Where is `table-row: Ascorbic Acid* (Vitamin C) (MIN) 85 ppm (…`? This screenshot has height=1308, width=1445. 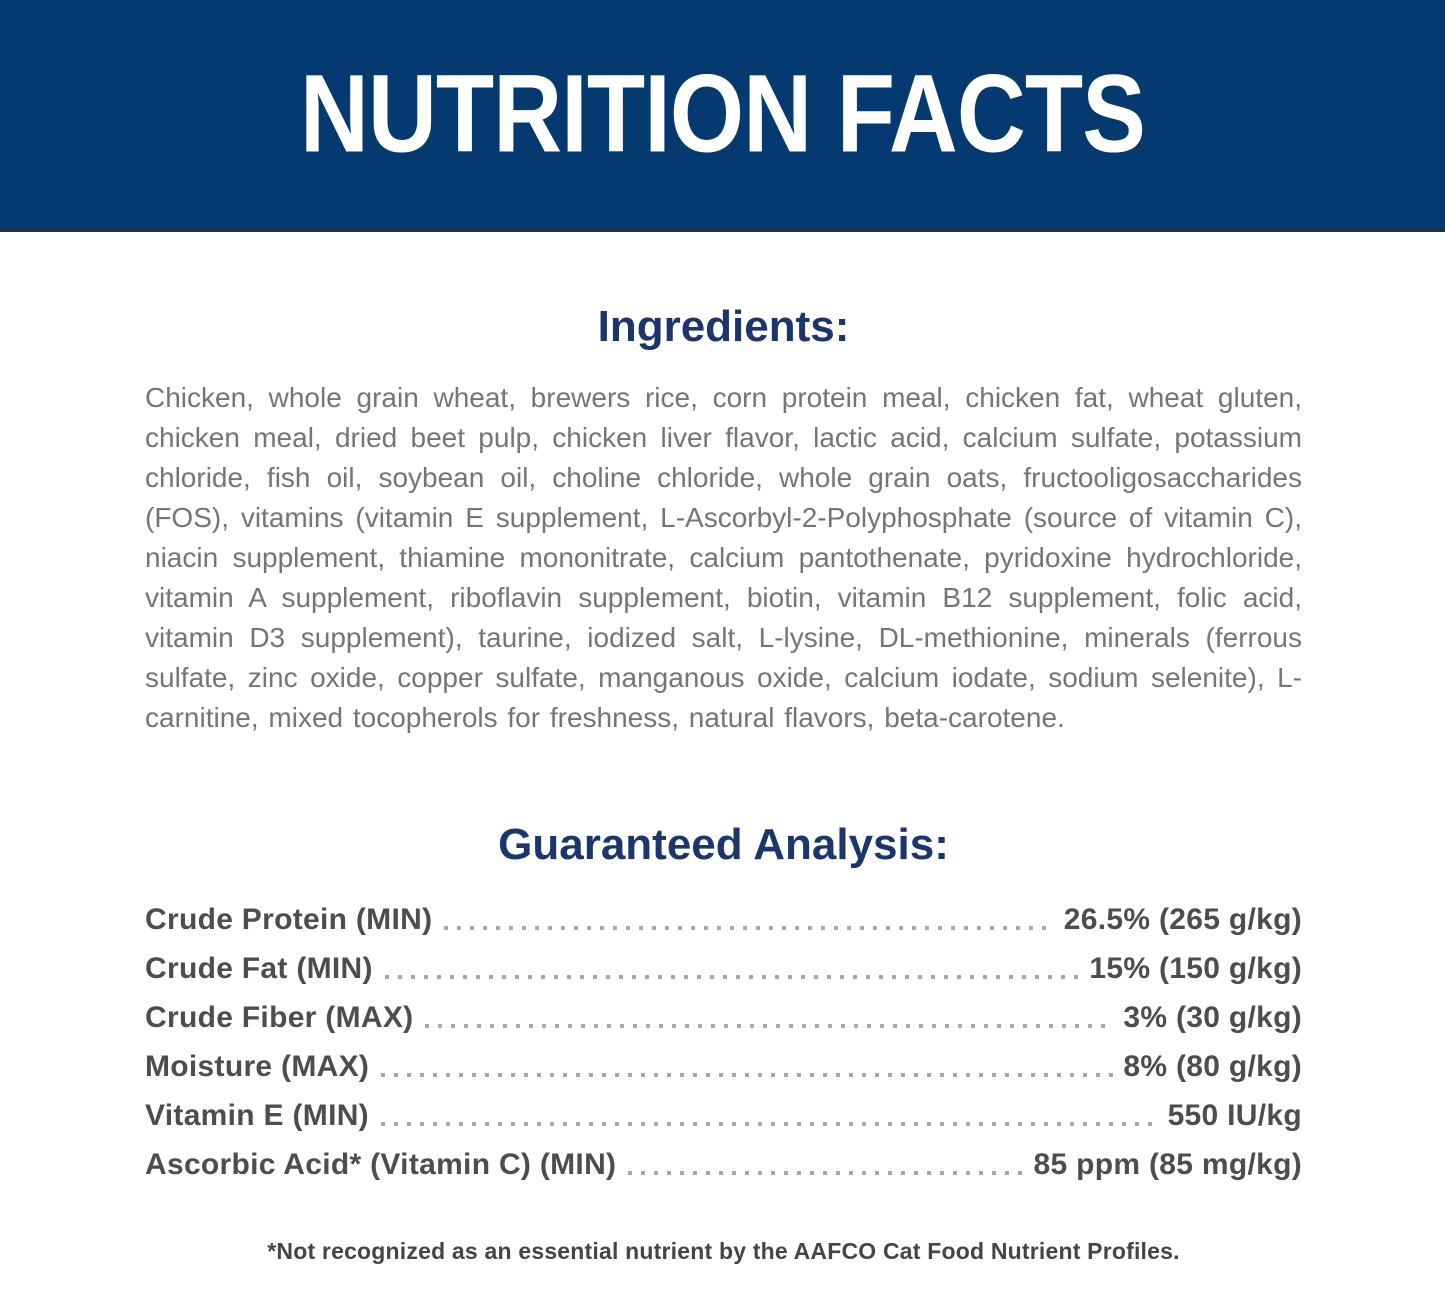
table-row: Ascorbic Acid* (Vitamin C) (MIN) 85 ppm (… is located at coordinates (723, 1165).